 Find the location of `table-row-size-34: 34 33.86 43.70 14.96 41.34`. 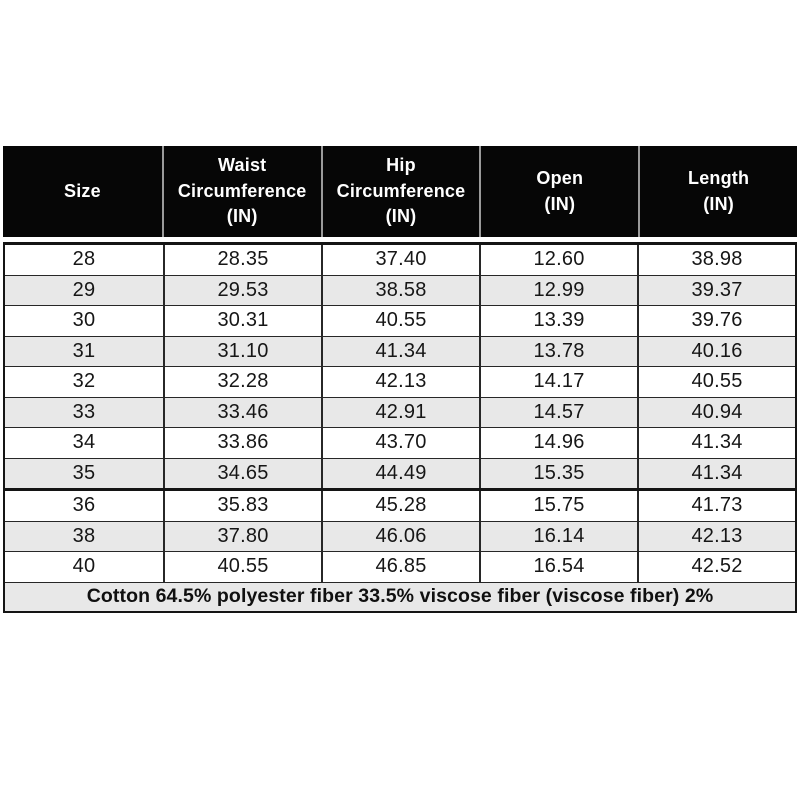

table-row-size-34: 34 33.86 43.70 14.96 41.34 is located at coordinates (400, 442).